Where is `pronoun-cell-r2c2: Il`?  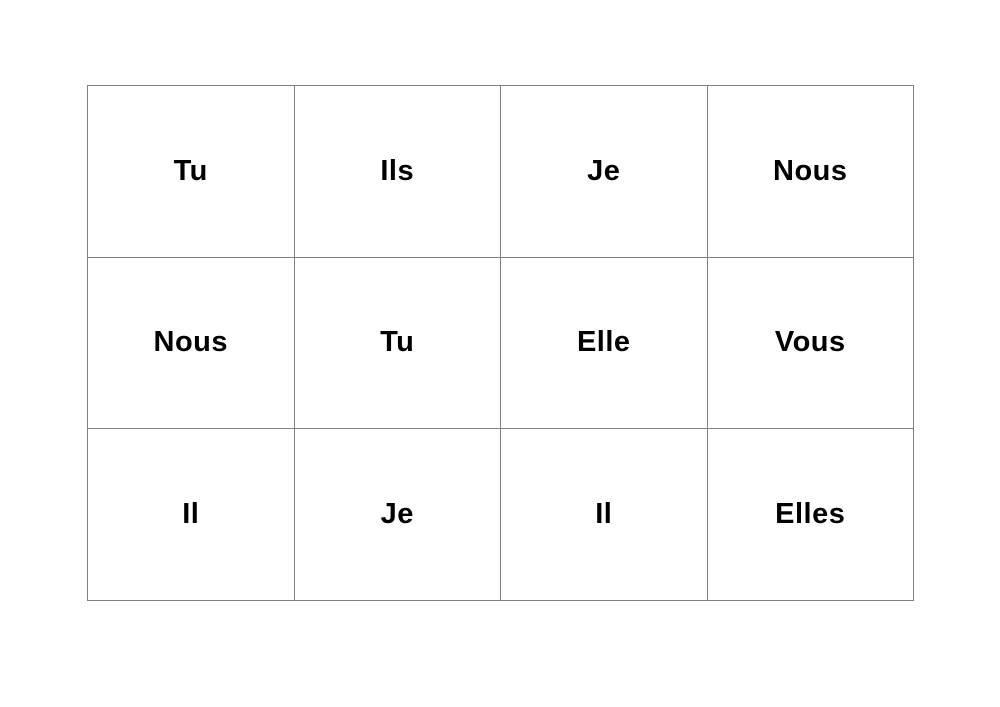 pronoun-cell-r2c2: Il is located at coordinates (603, 514).